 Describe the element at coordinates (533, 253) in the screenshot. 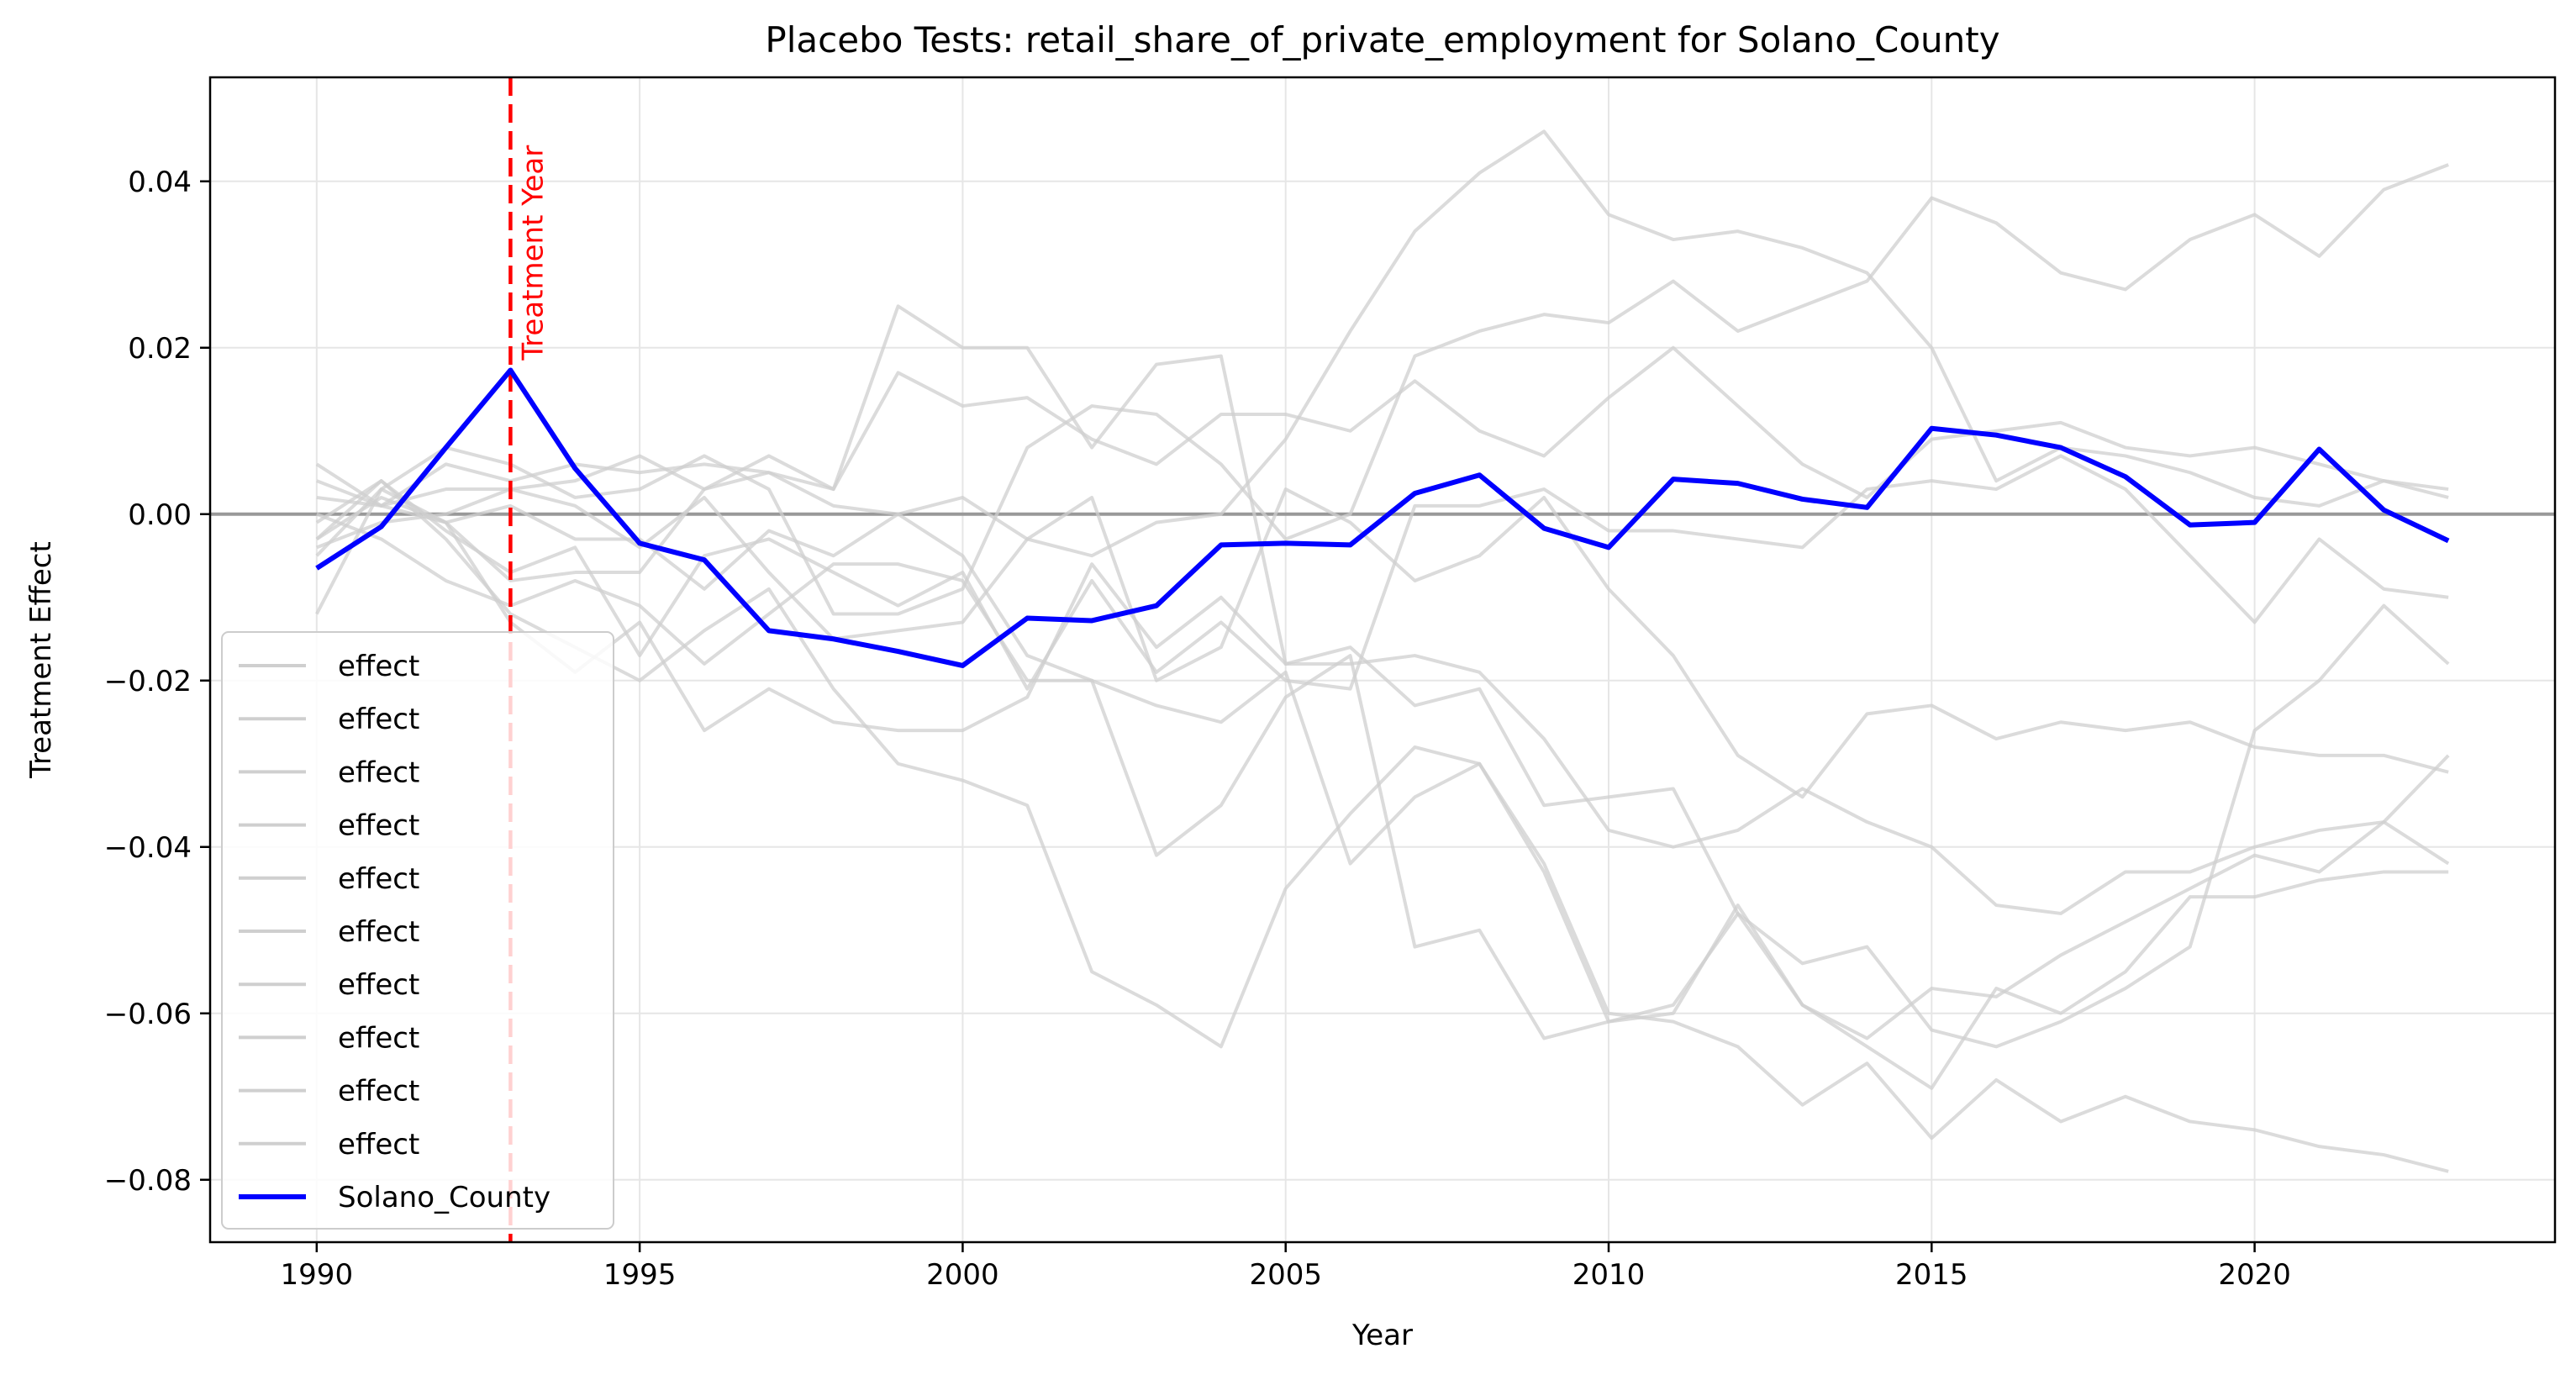

I see `treatment-year-label: Treatment Year` at that location.